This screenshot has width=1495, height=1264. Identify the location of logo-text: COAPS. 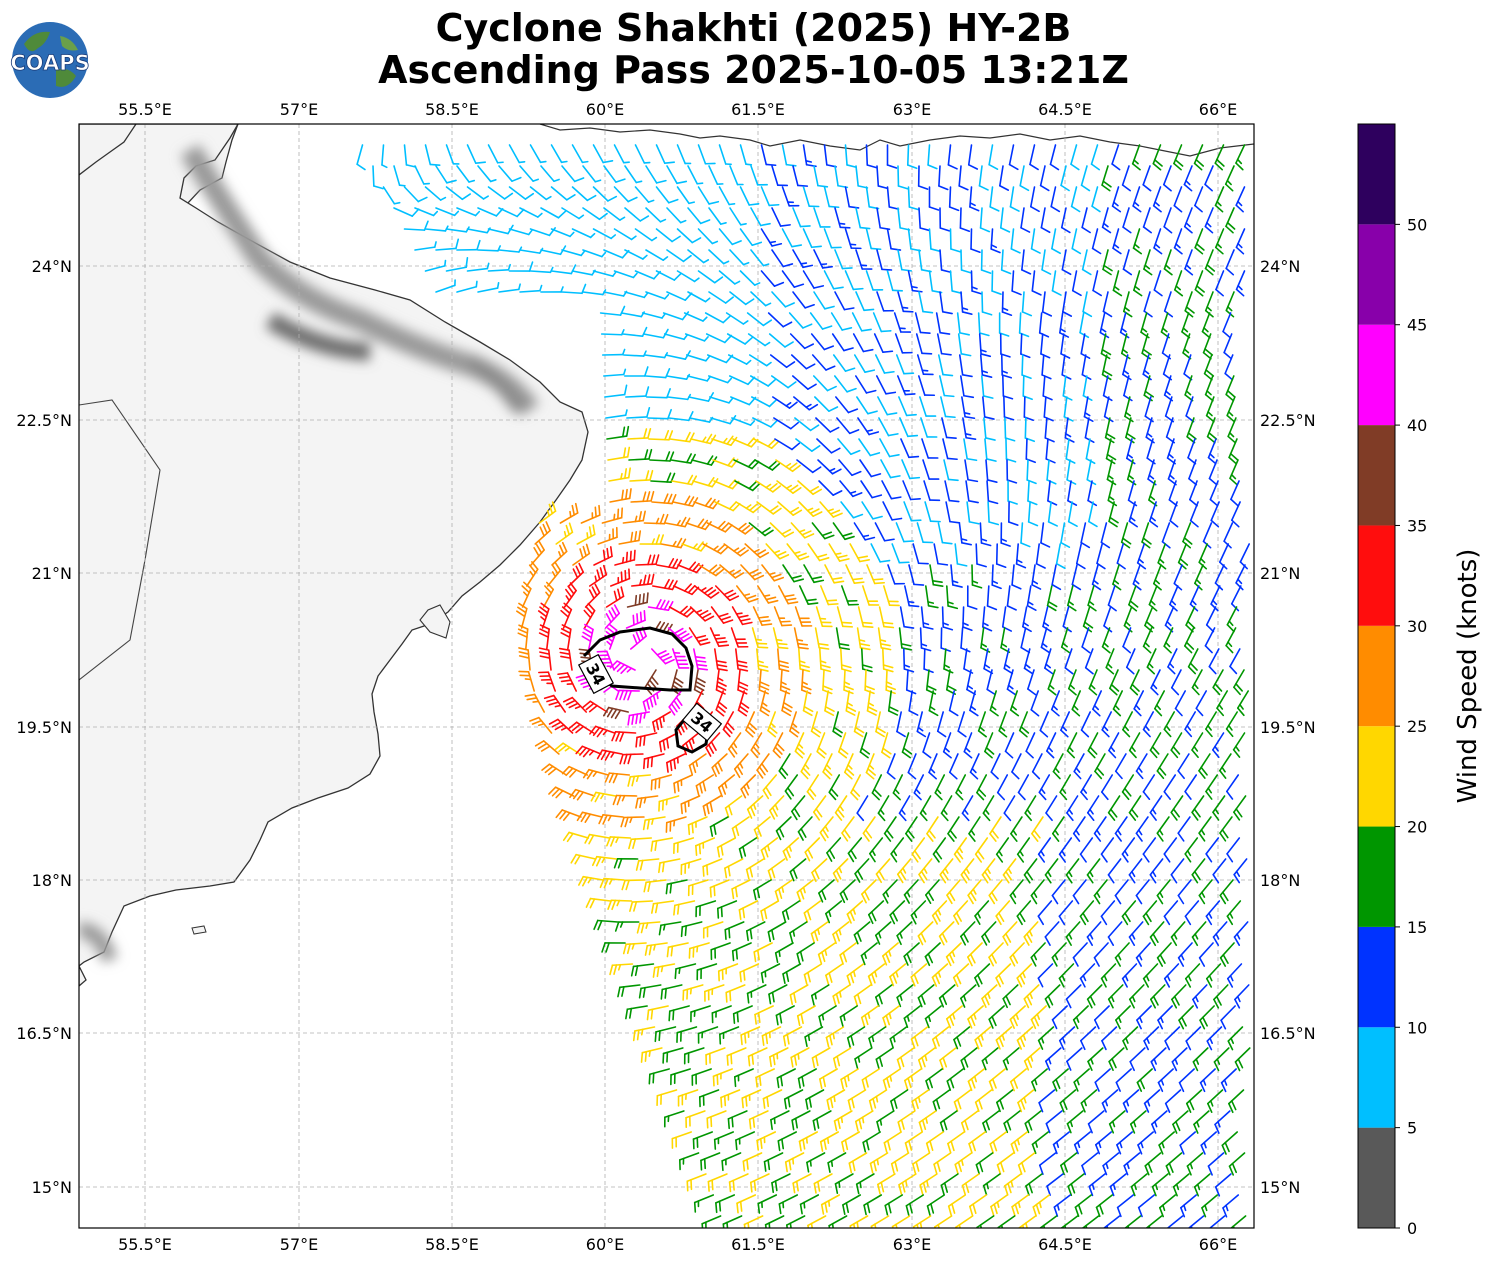
(49, 63).